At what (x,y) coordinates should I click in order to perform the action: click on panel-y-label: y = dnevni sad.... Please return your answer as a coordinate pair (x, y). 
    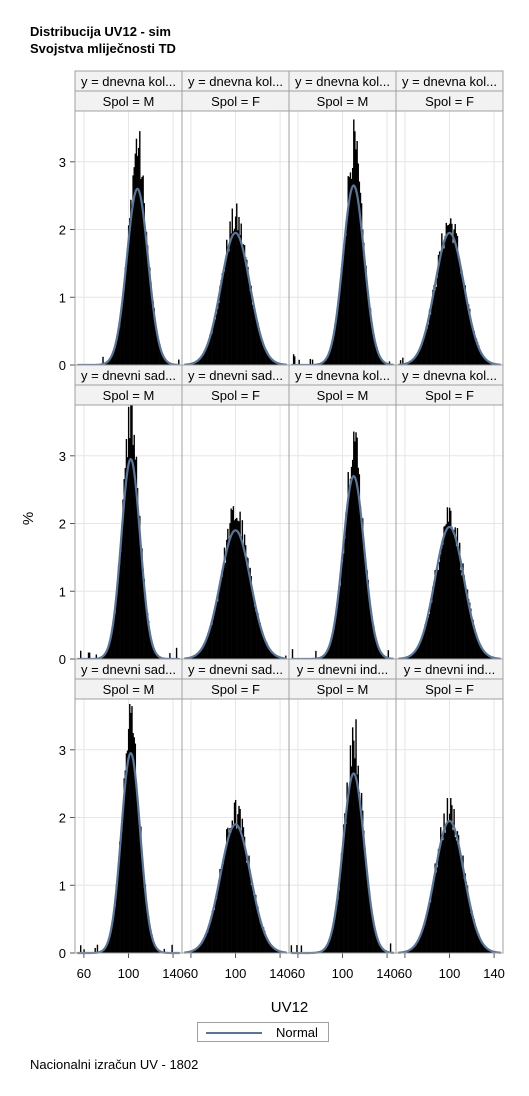
    Looking at the image, I should click on (128, 669).